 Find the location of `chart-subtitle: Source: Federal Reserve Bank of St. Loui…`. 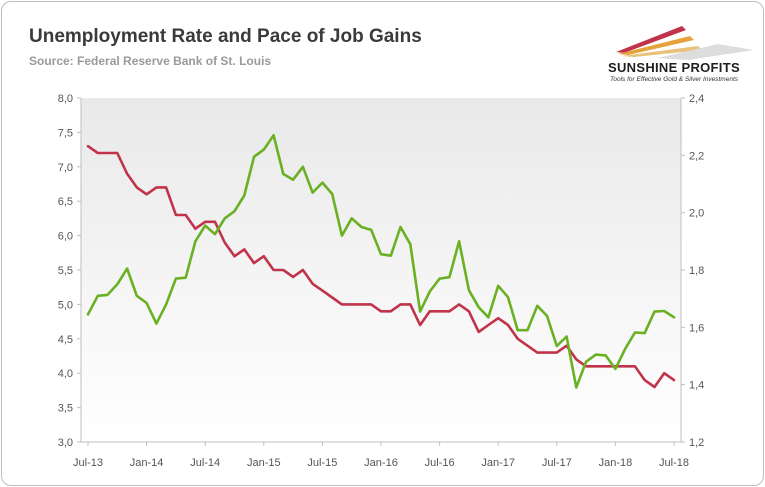

chart-subtitle: Source: Federal Reserve Bank of St. Loui… is located at coordinates (150, 61).